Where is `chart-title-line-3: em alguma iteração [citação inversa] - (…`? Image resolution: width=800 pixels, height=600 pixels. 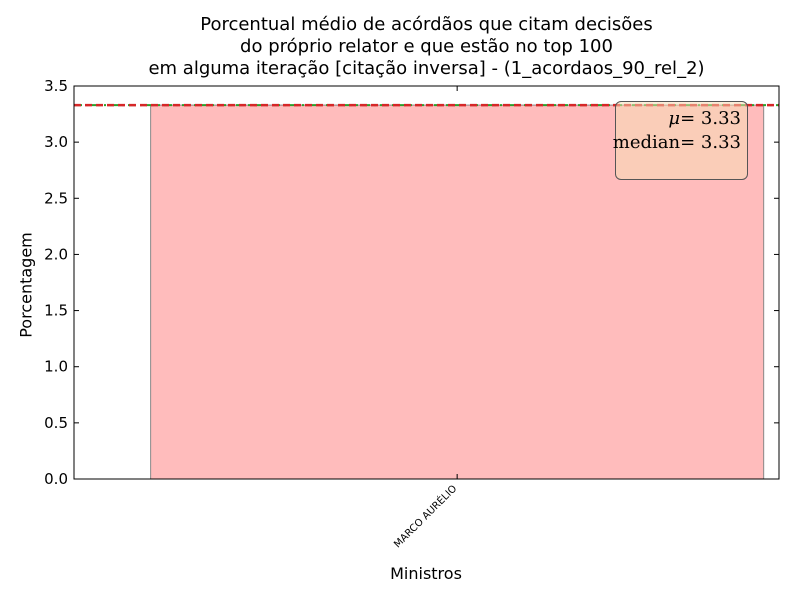
chart-title-line-3: em alguma iteração [citação inversa] - (… is located at coordinates (426, 68).